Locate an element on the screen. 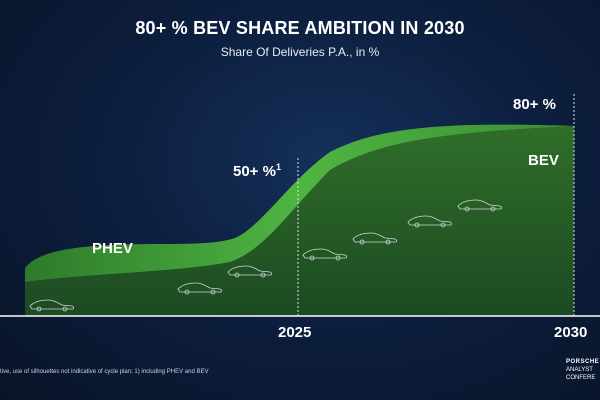  brand-line-2: ANALYST is located at coordinates (579, 370).